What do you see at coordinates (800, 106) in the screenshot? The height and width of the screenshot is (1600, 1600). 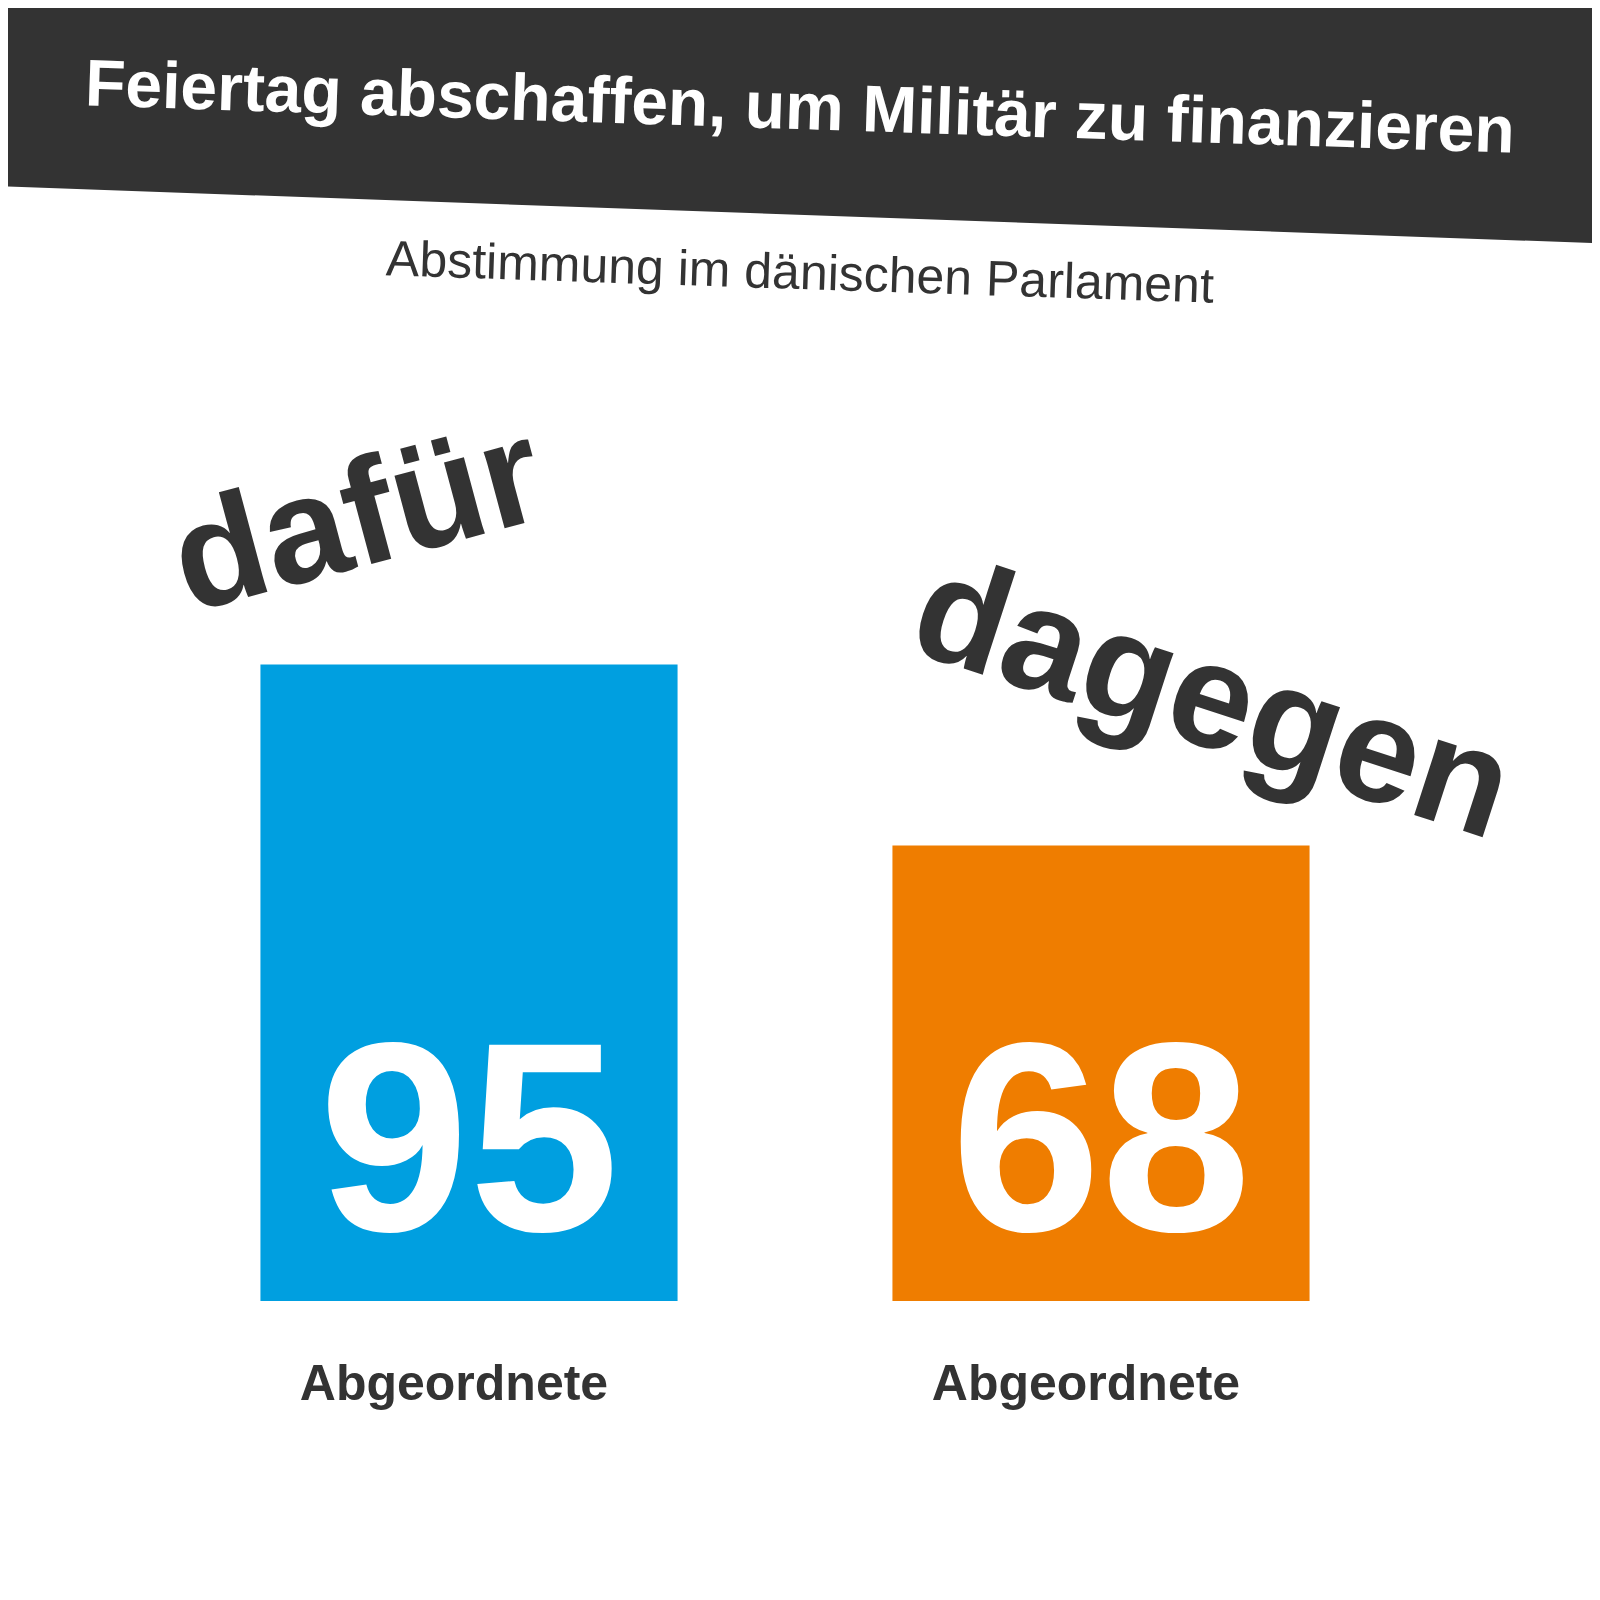 I see `chart-title: Feiertag abschaffen, um Militär zu finanzieren` at bounding box center [800, 106].